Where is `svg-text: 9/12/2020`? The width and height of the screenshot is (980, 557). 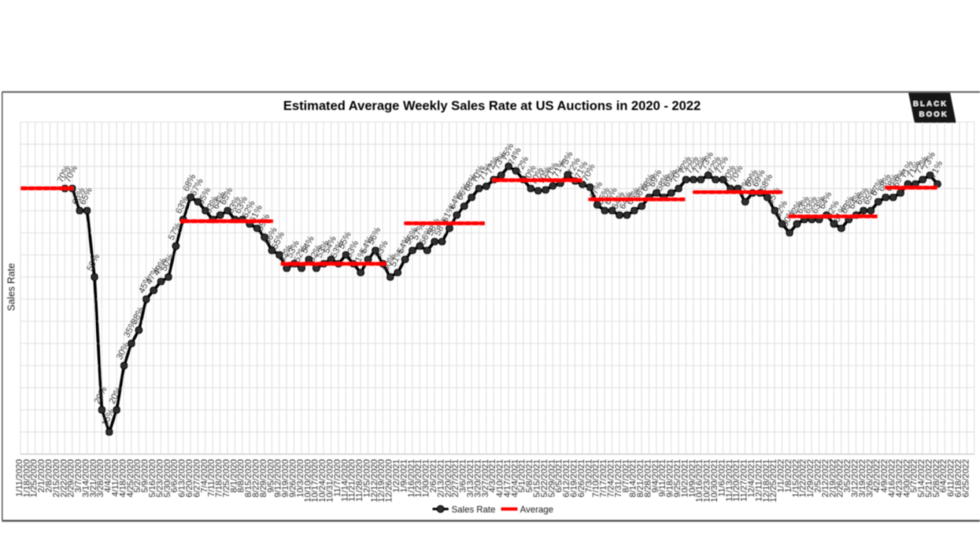
svg-text: 9/12/2020 is located at coordinates (278, 478).